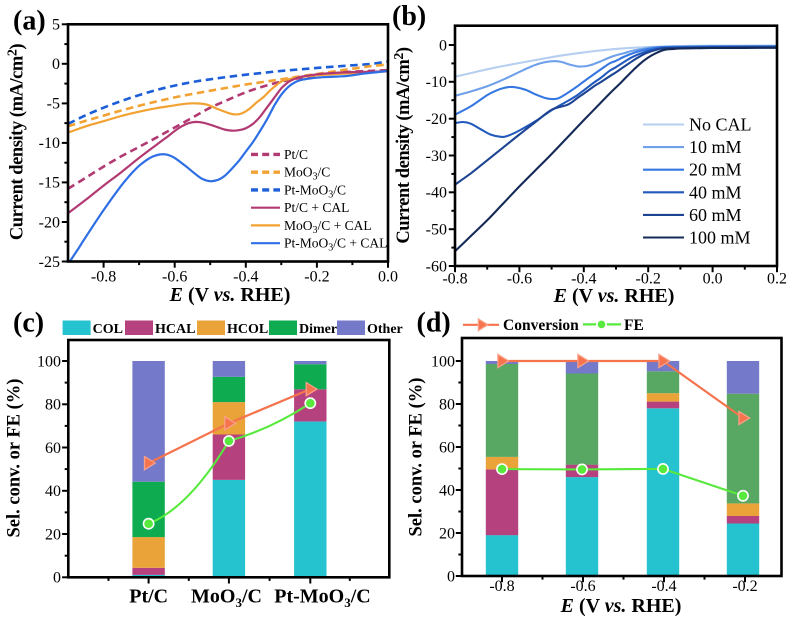 The width and height of the screenshot is (800, 624). Describe the element at coordinates (108, 329) in the screenshot. I see `svg-text: COL` at that location.